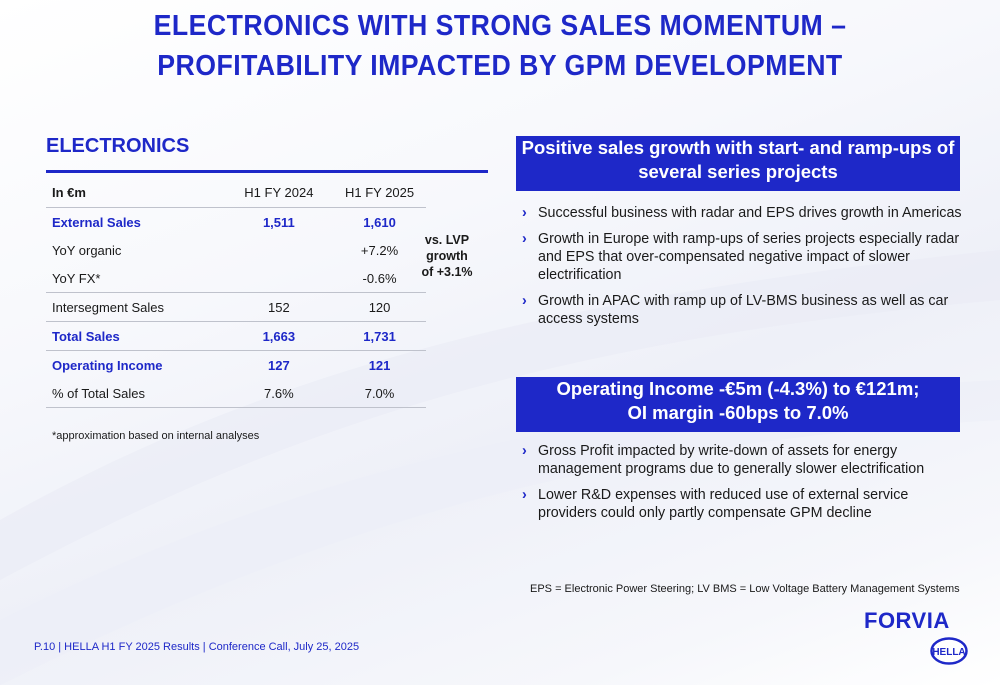 Image resolution: width=1000 pixels, height=685 pixels. Describe the element at coordinates (69, 192) in the screenshot. I see `header-label: In €m` at that location.